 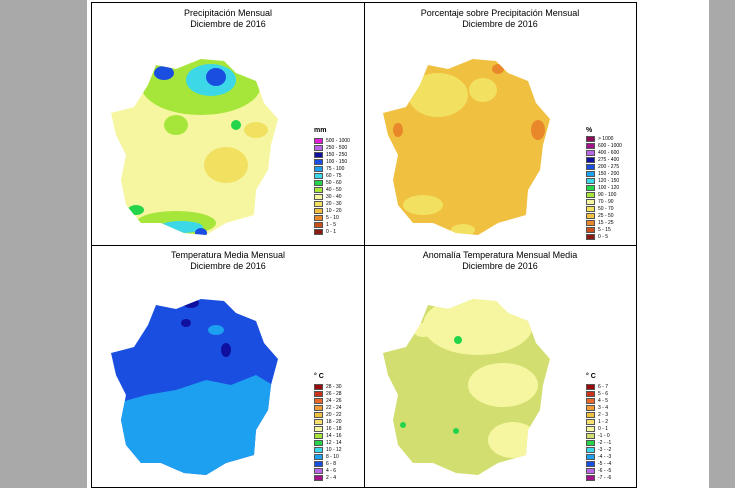 What do you see at coordinates (334, 386) in the screenshot?
I see `legend-label: 28 - 30` at bounding box center [334, 386].